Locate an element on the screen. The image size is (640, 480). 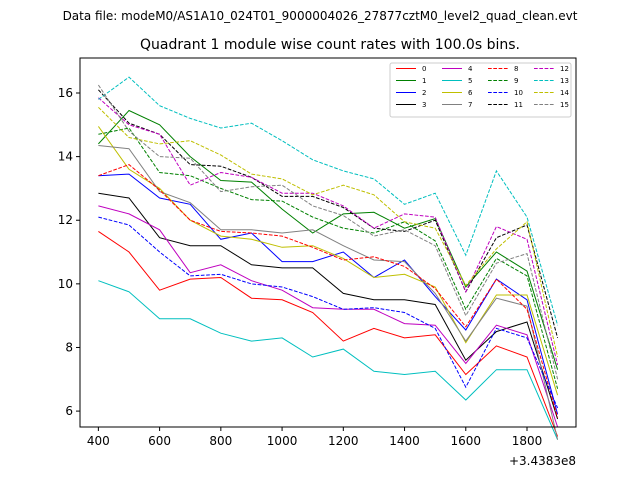
y-tick-label: 12 is located at coordinates (65, 220).